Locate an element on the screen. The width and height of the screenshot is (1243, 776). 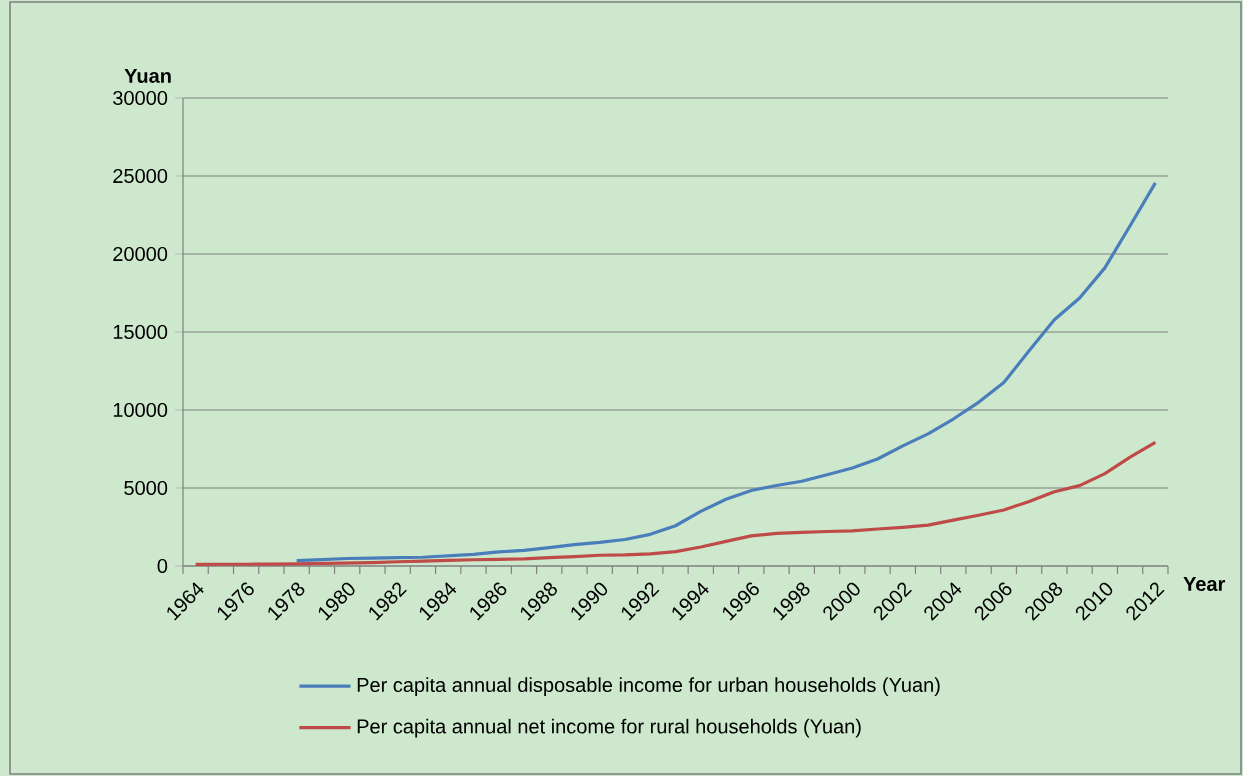
y-tick-label: 10000 is located at coordinates (140, 410).